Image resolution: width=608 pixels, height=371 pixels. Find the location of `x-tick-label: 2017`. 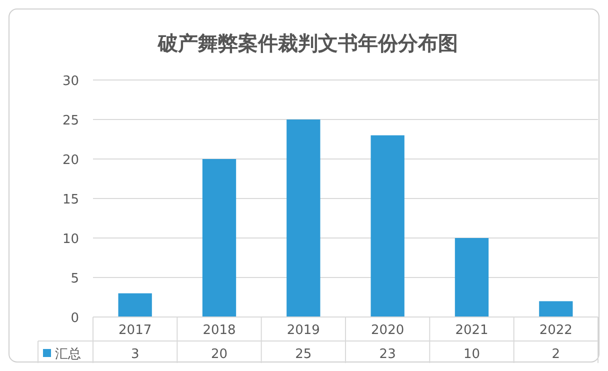

x-tick-label: 2017 is located at coordinates (135, 330).